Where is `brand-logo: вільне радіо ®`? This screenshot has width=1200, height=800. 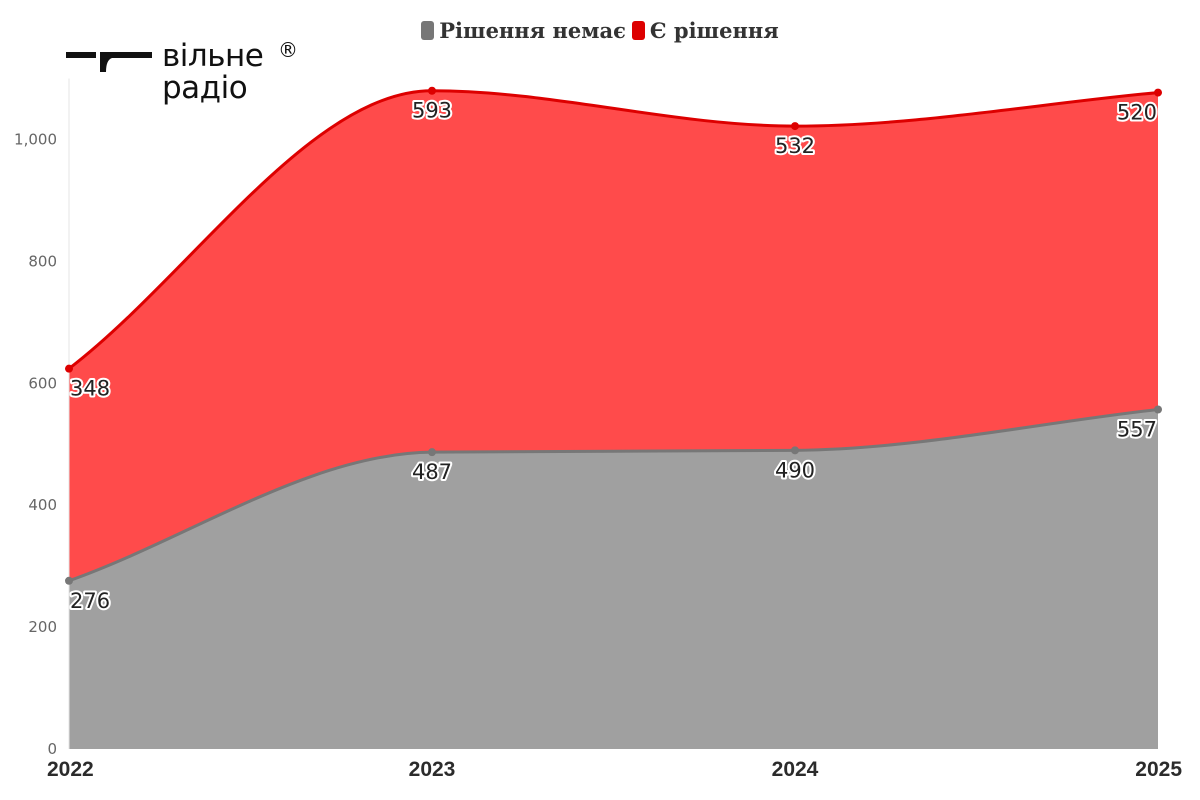
brand-logo: вільне радіо ® is located at coordinates (191, 74).